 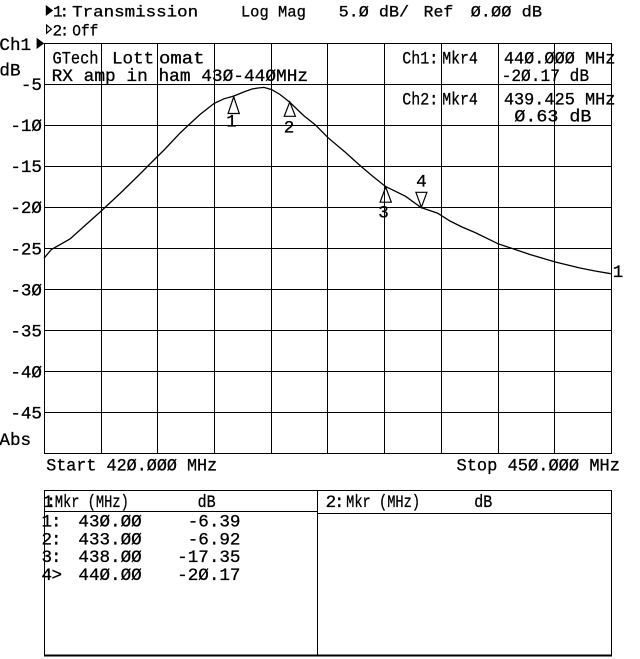 I want to click on svg-text: -15, so click(x=26, y=168).